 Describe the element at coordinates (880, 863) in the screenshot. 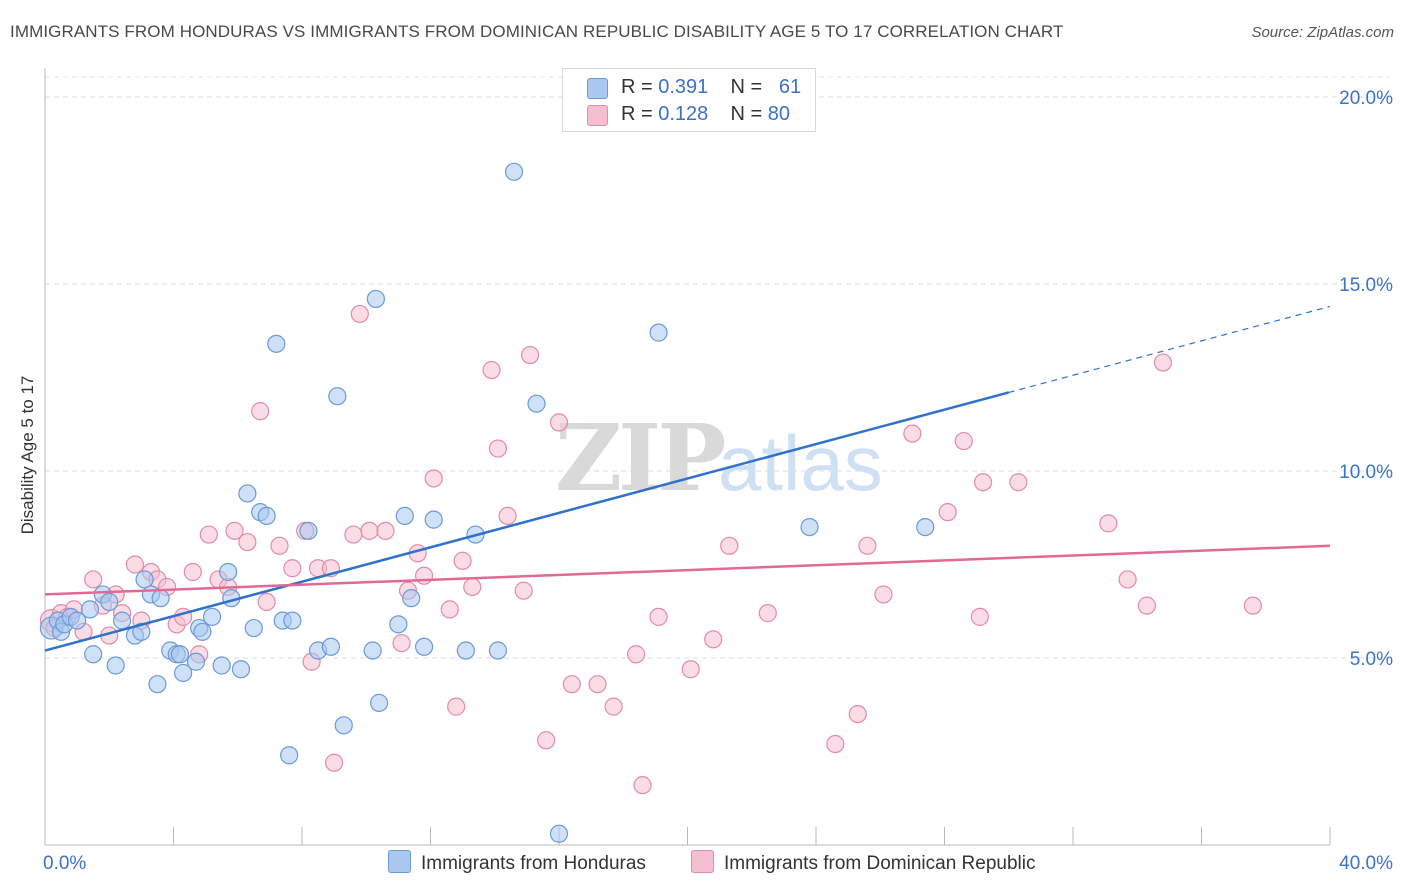

I see `bottom-legend-label: Immigrants from Dominican Republic` at that location.